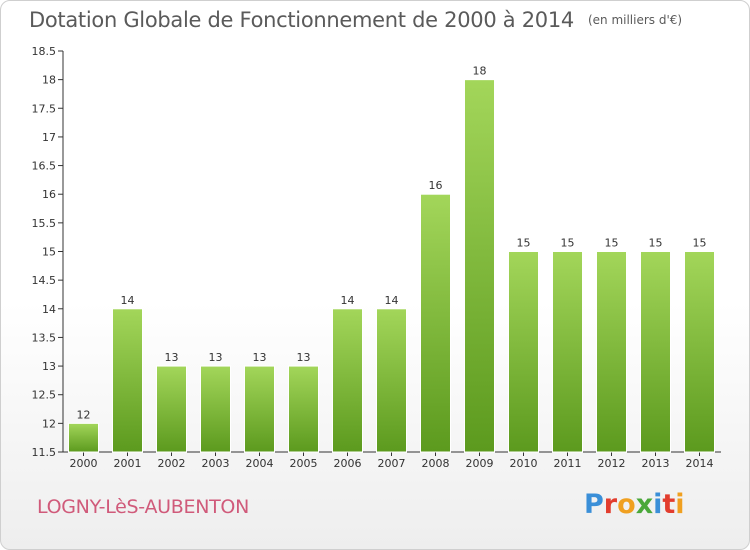 The image size is (750, 550). Describe the element at coordinates (216, 463) in the screenshot. I see `x-tick-label-2003: 2003` at that location.